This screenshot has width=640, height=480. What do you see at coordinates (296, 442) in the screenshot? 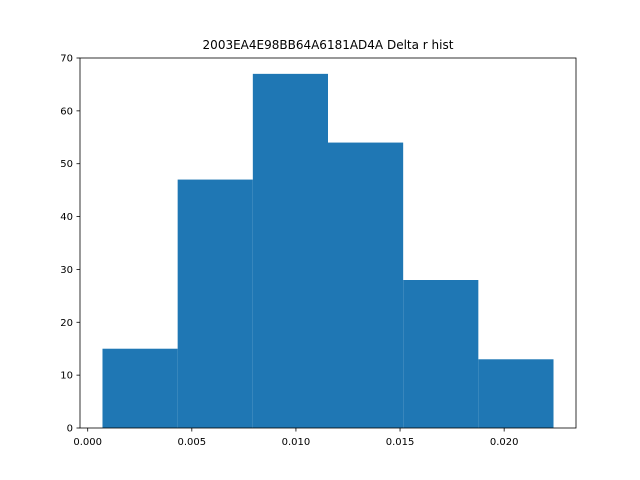
I see `x-tick-label: 0.010` at bounding box center [296, 442].